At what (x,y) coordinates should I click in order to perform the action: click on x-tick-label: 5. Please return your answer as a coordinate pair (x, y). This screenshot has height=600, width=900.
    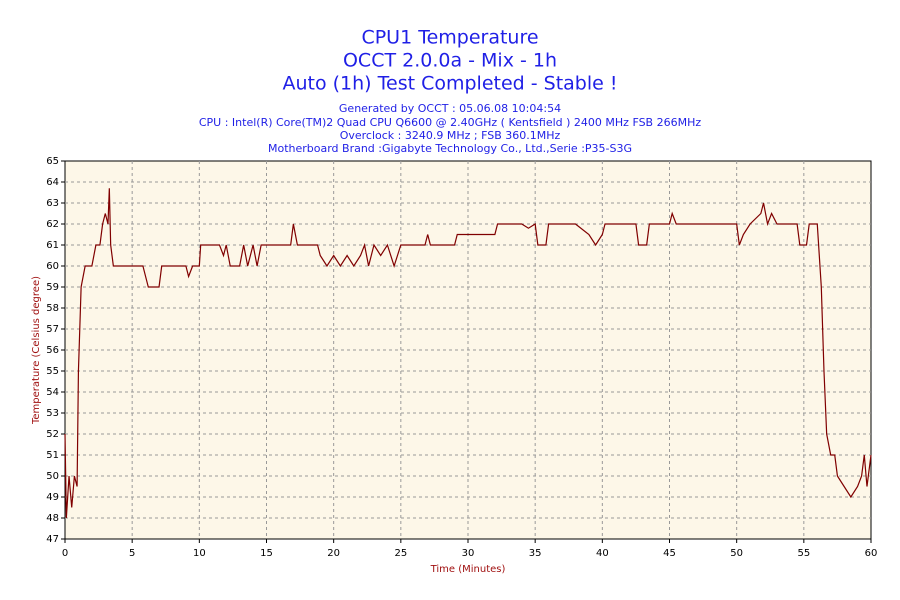
    Looking at the image, I should click on (132, 553).